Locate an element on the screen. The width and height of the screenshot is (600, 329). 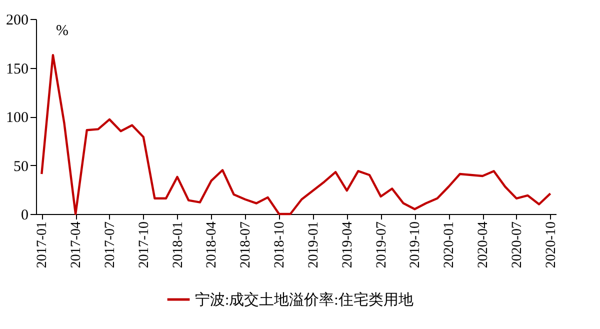
y-tick-label: 100 is located at coordinates (17, 118).